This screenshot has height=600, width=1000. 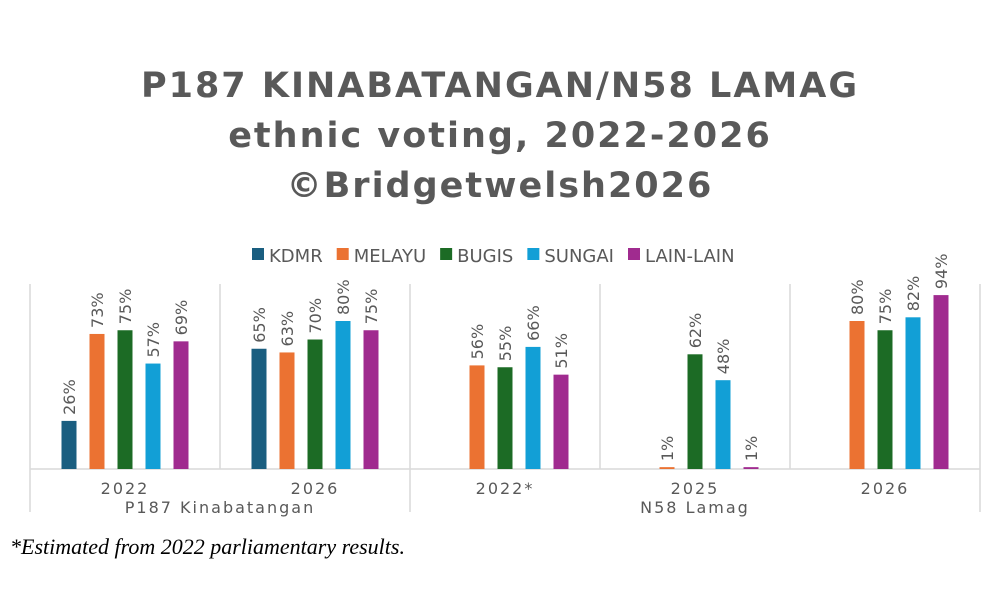 What do you see at coordinates (505, 488) in the screenshot?
I see `category-label: 2022*` at bounding box center [505, 488].